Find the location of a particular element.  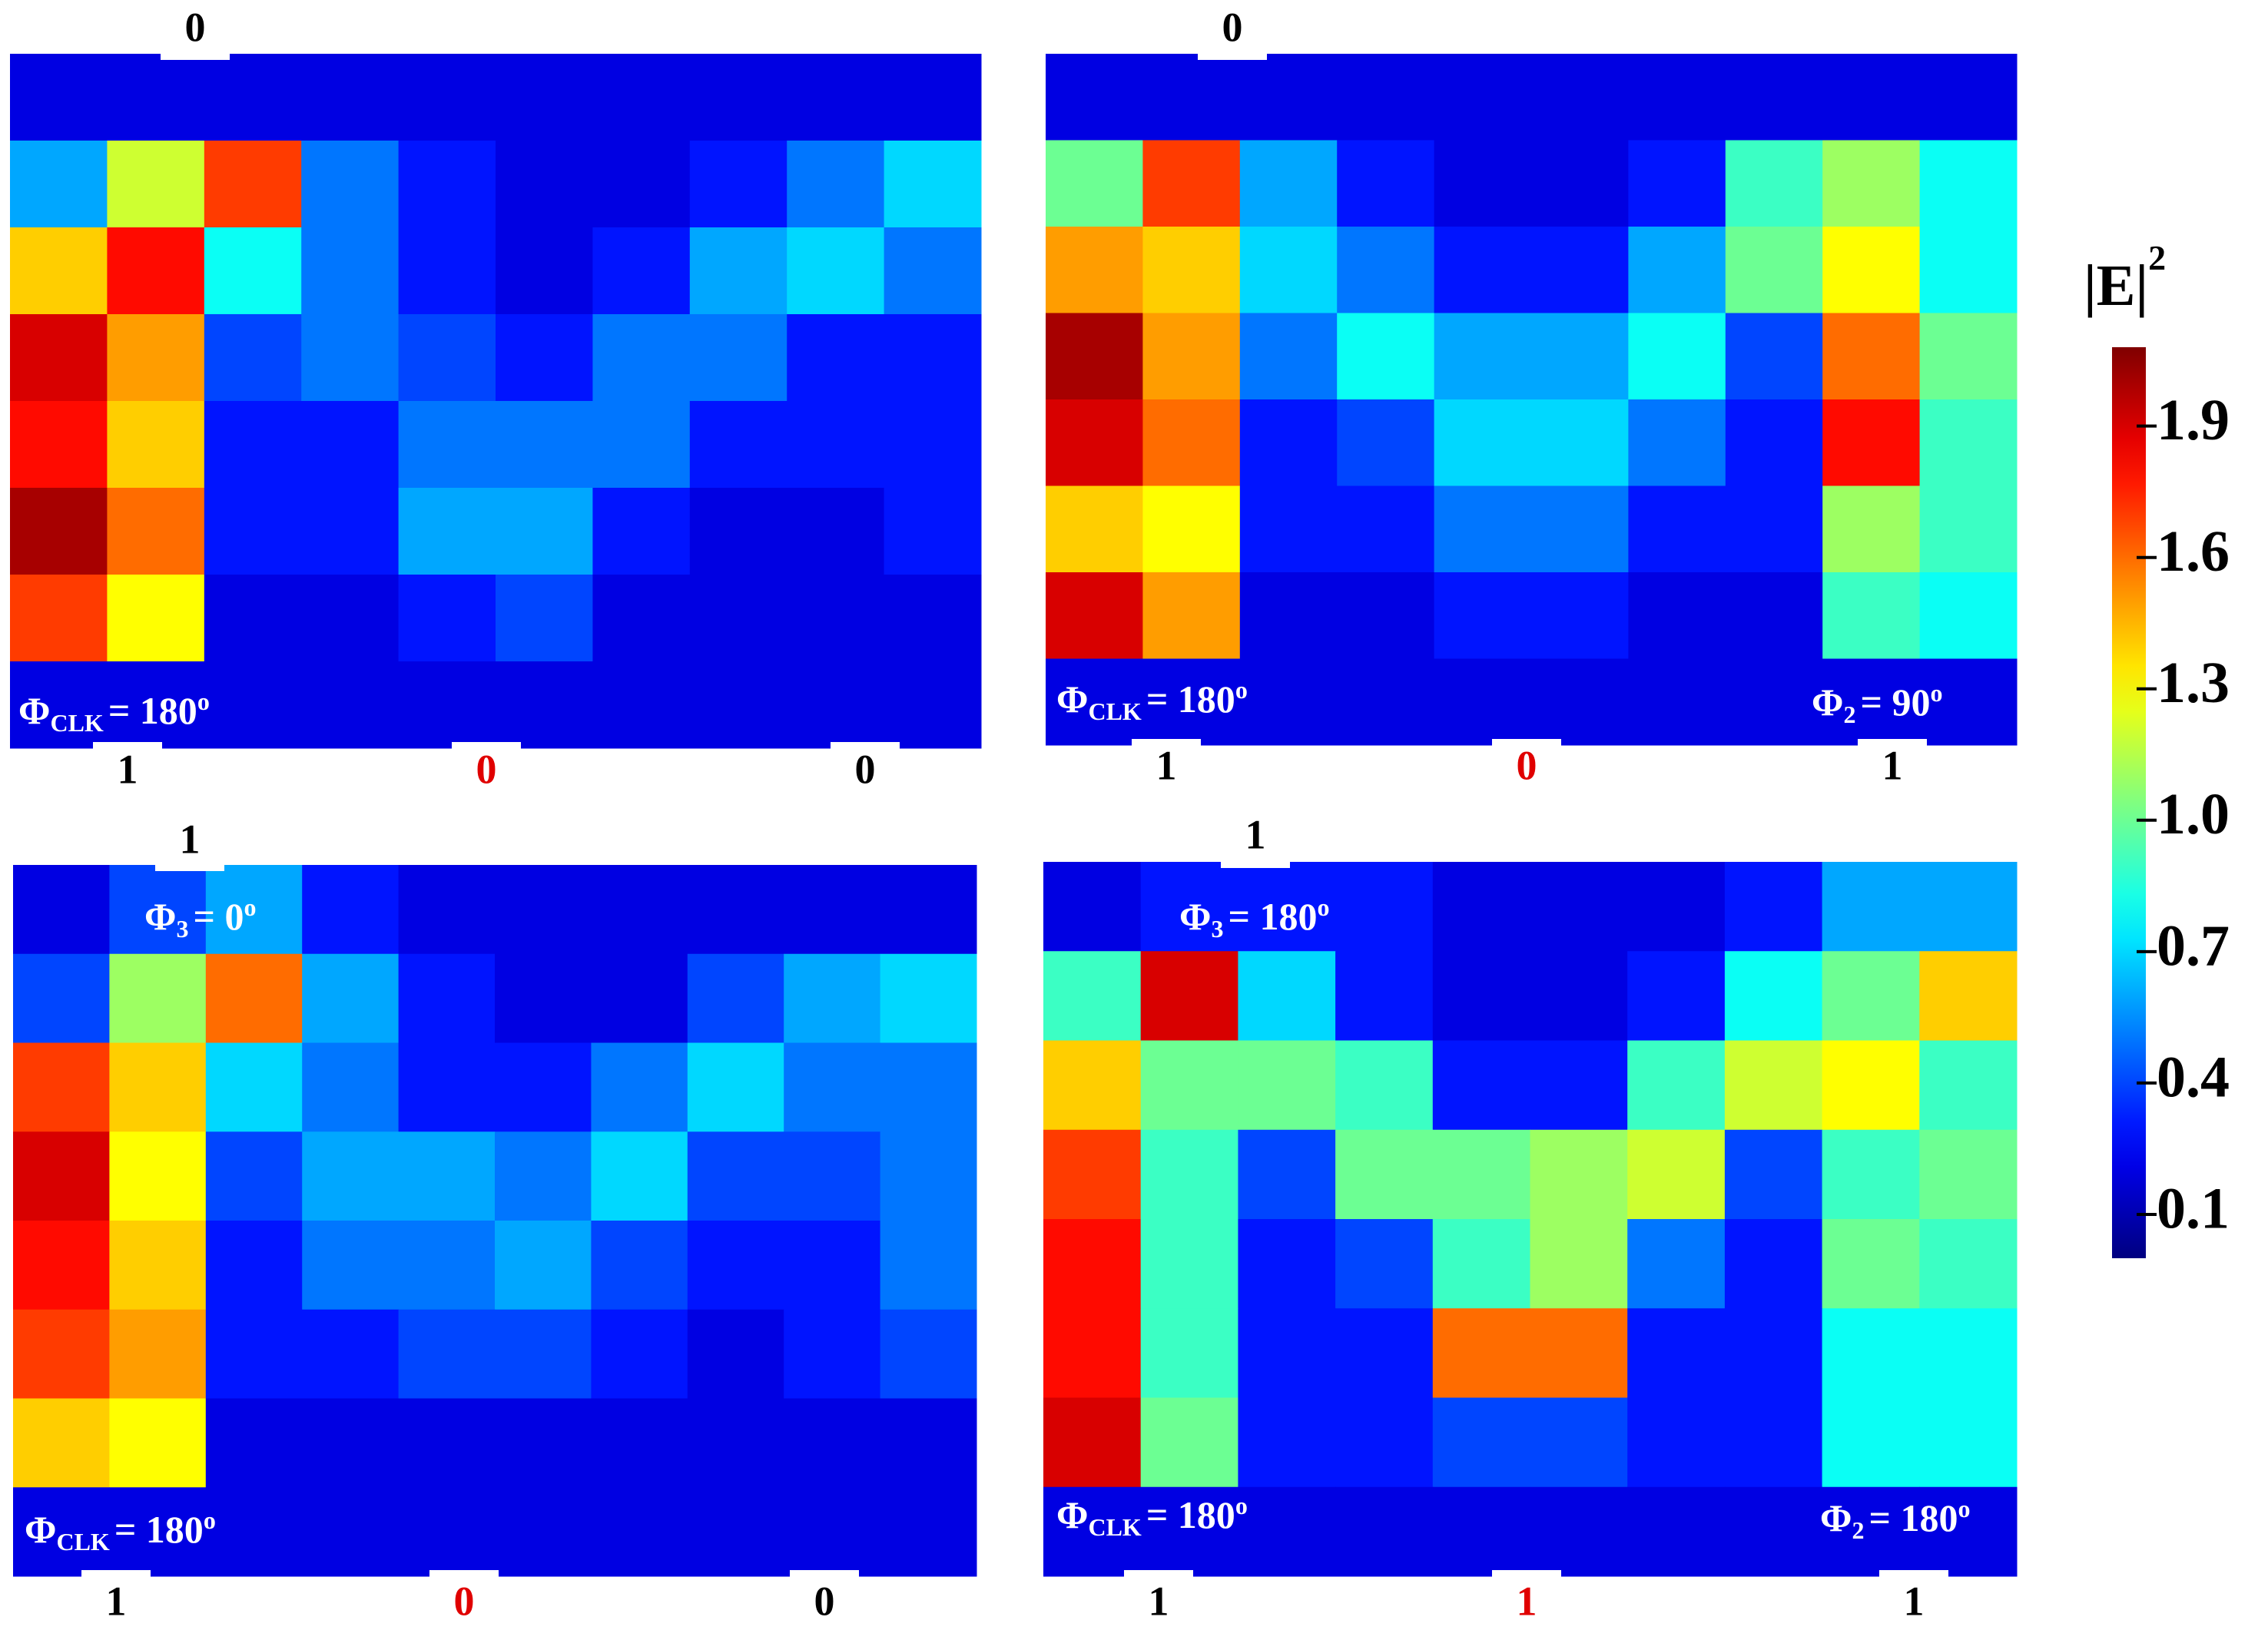

phase-label: Φ2 = 180o is located at coordinates (1895, 1519).